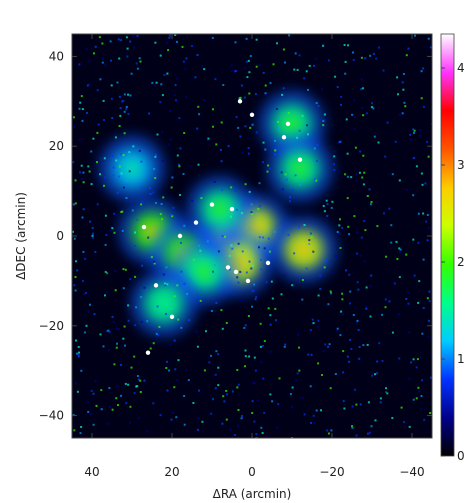  Describe the element at coordinates (411, 472) in the screenshot. I see `x-tick-label: −40` at that location.